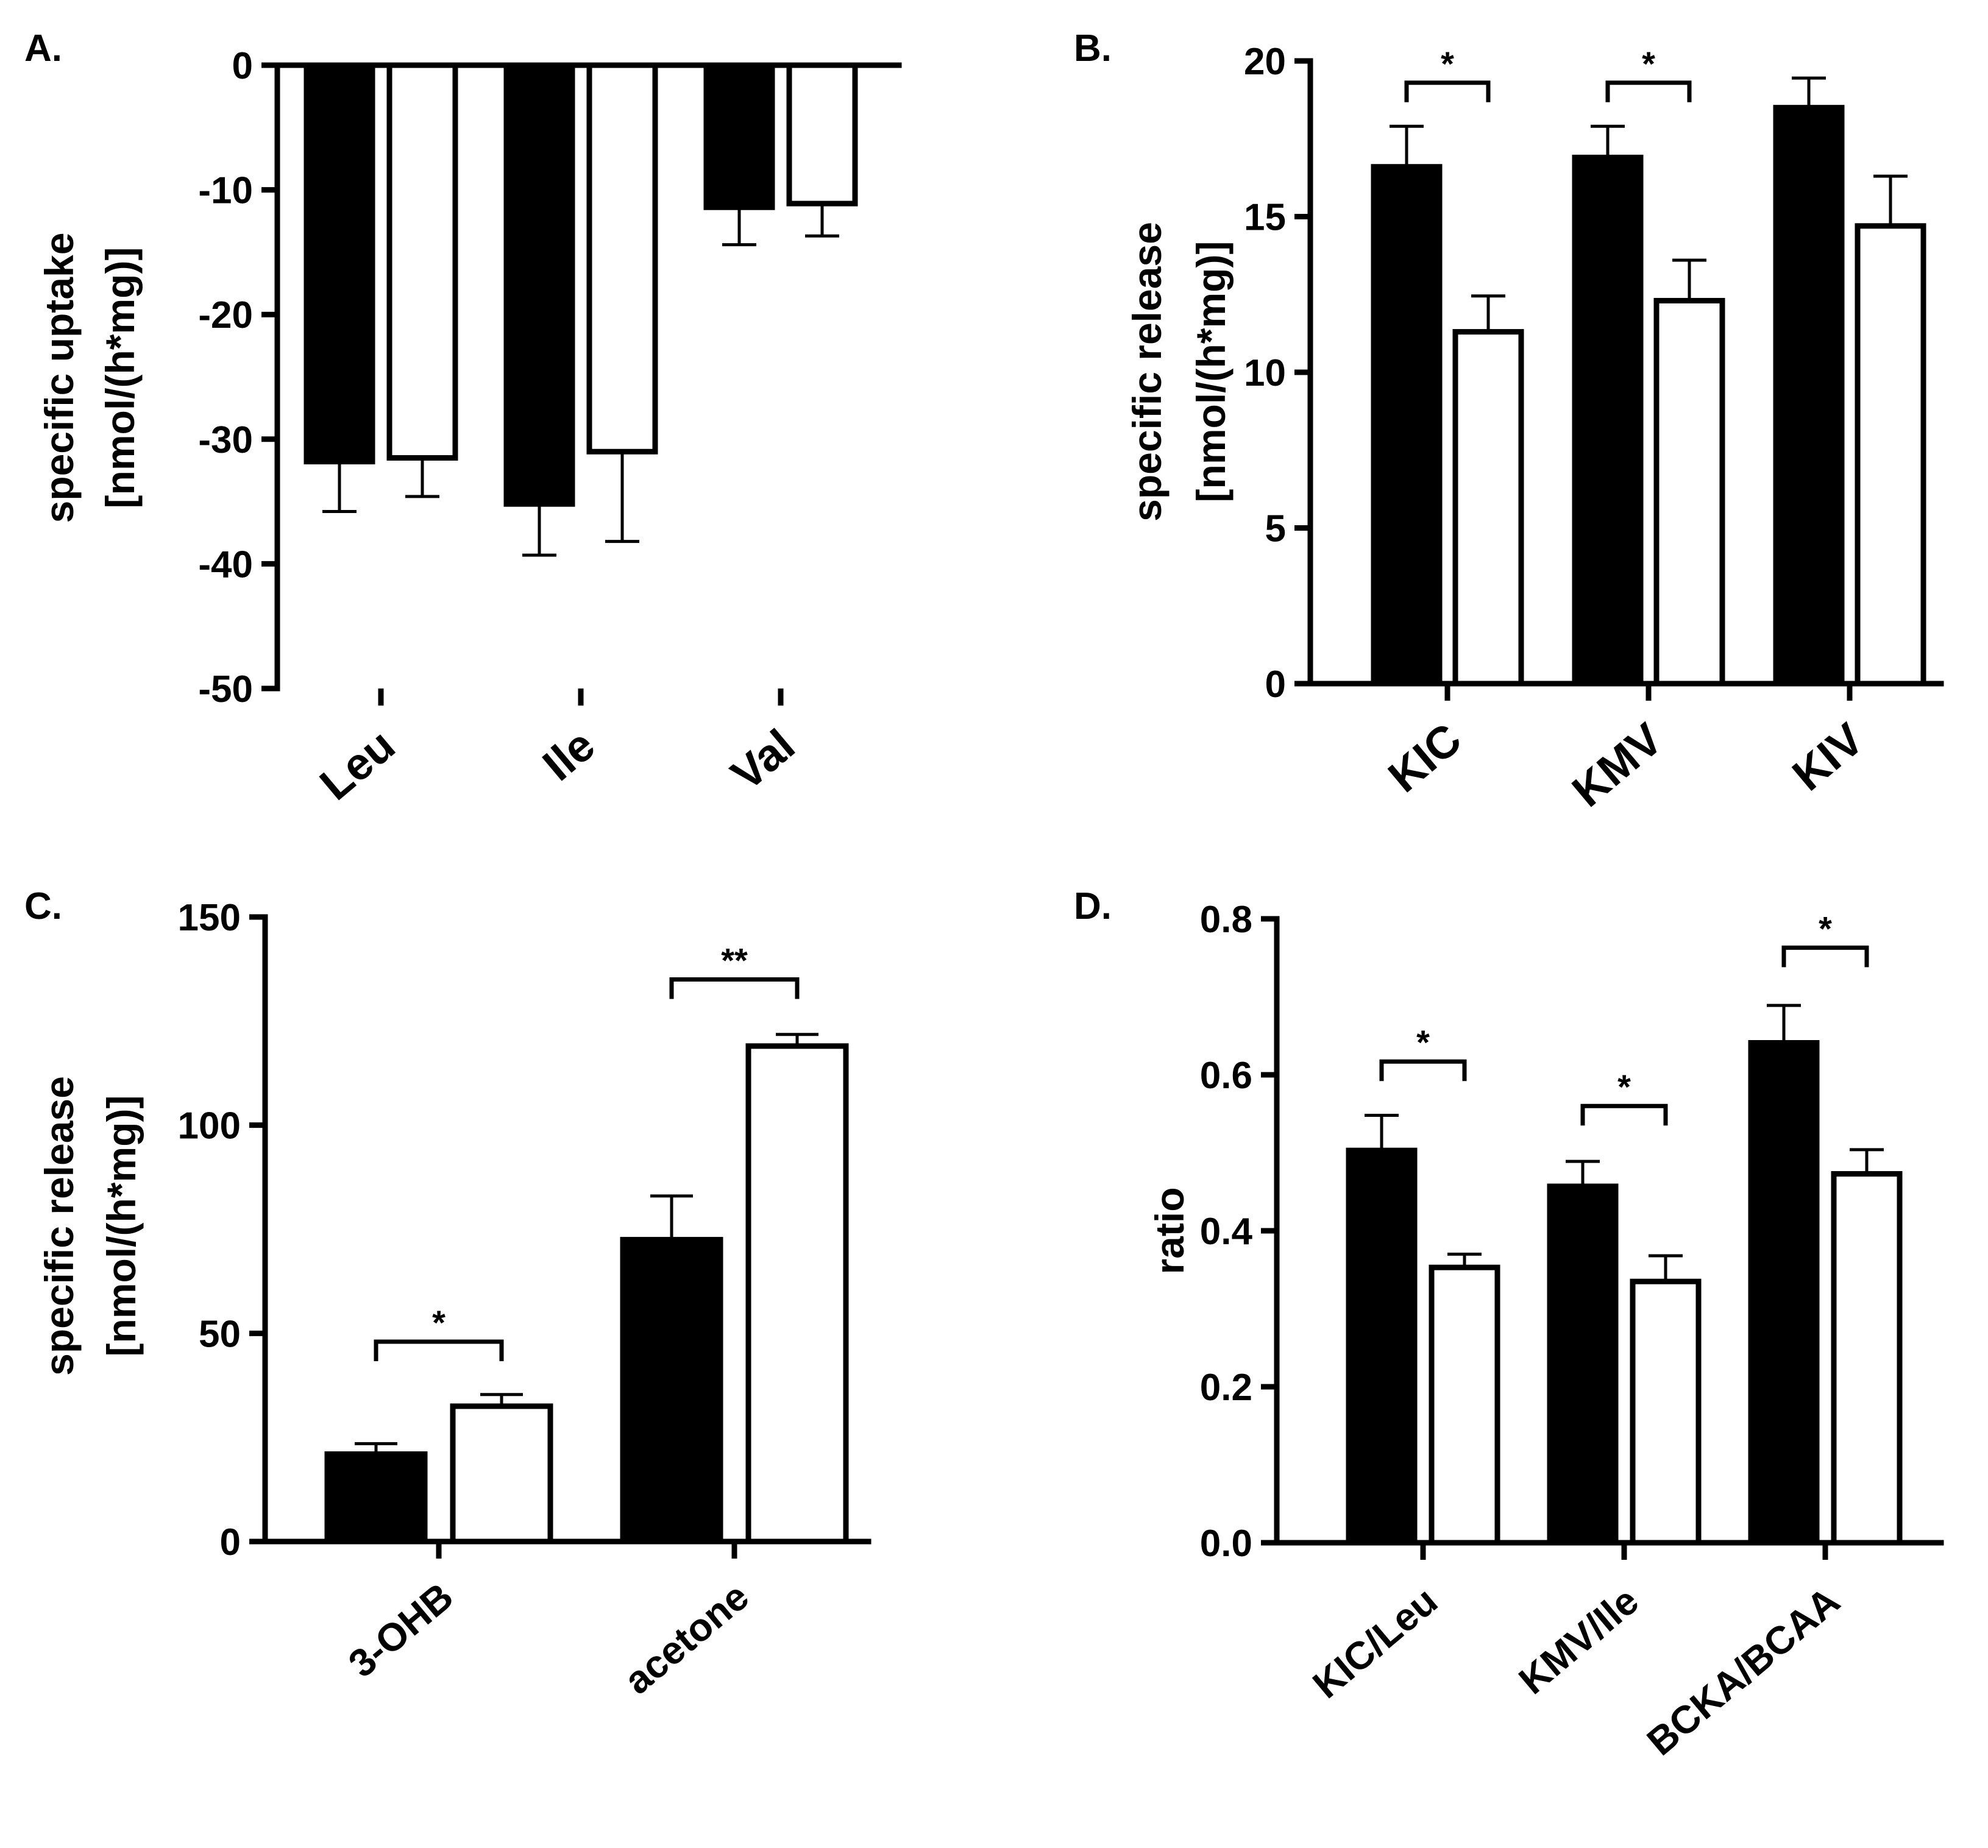 This screenshot has width=1988, height=1848. Describe the element at coordinates (226, 564) in the screenshot. I see `y-tick-label: -40` at that location.